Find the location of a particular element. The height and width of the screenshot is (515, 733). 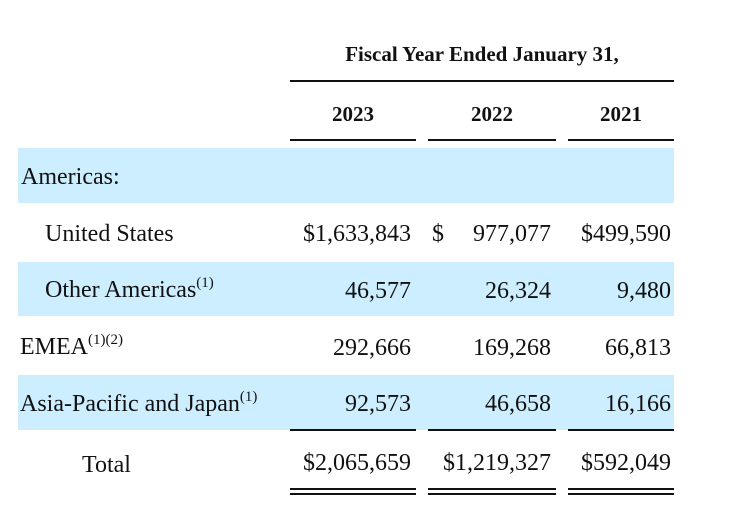

emea-text: EMEA is located at coordinates (54, 347).